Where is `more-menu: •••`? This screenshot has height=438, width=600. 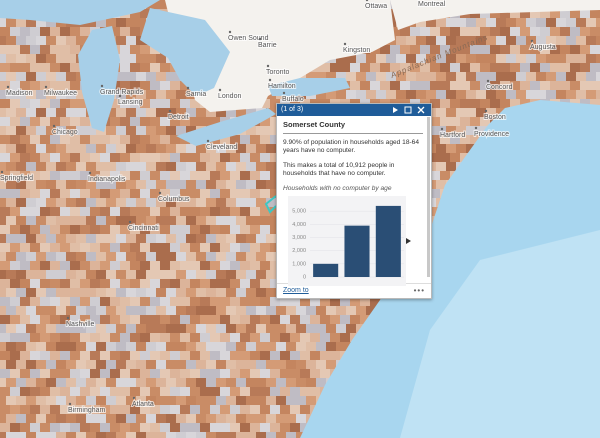 more-menu: ••• is located at coordinates (419, 290).